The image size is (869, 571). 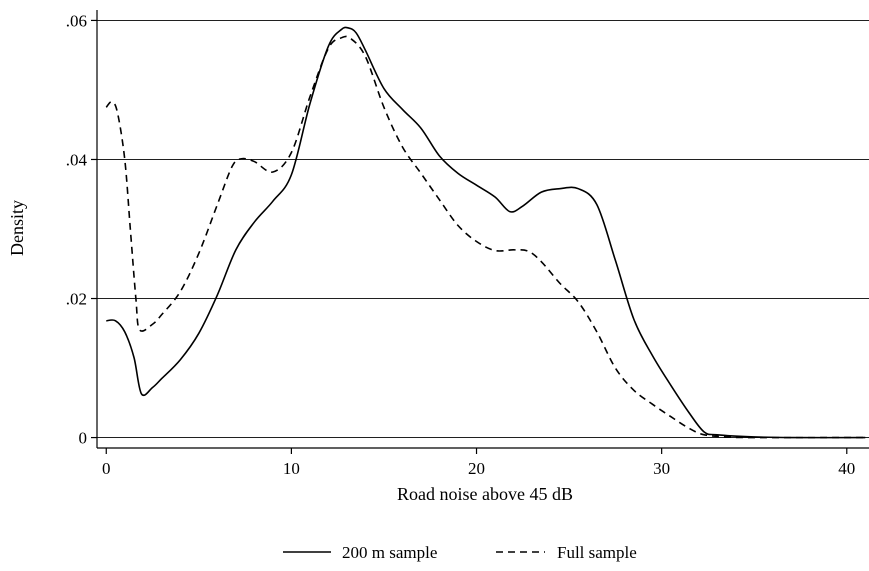 What do you see at coordinates (17, 228) in the screenshot?
I see `y-axis-title: Density` at bounding box center [17, 228].